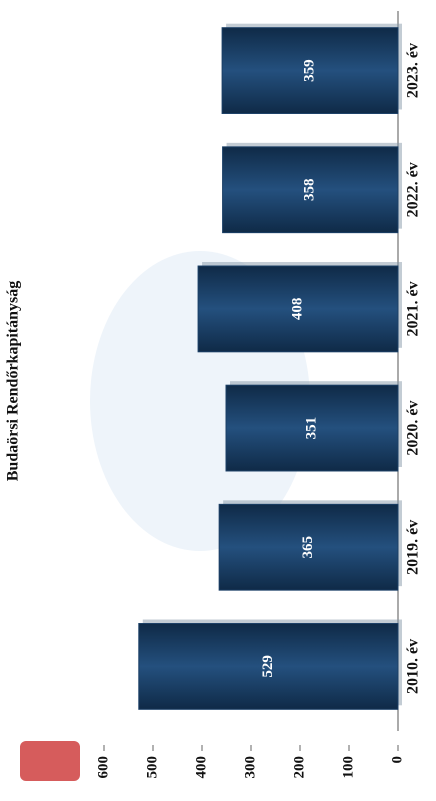 The image size is (436, 801). What do you see at coordinates (152, 767) in the screenshot?
I see `y-tick-label: 500` at bounding box center [152, 767].